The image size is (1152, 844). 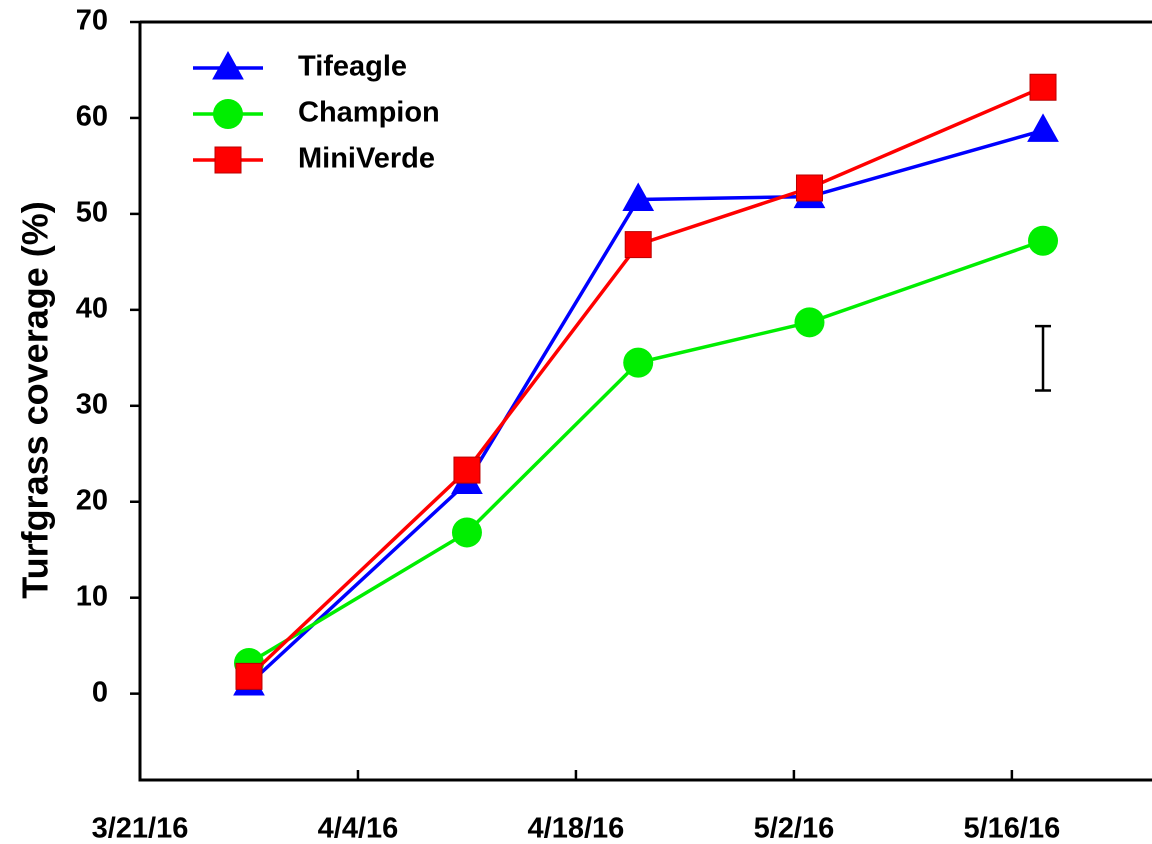 What do you see at coordinates (92, 309) in the screenshot?
I see `y-tick-label: 40` at bounding box center [92, 309].